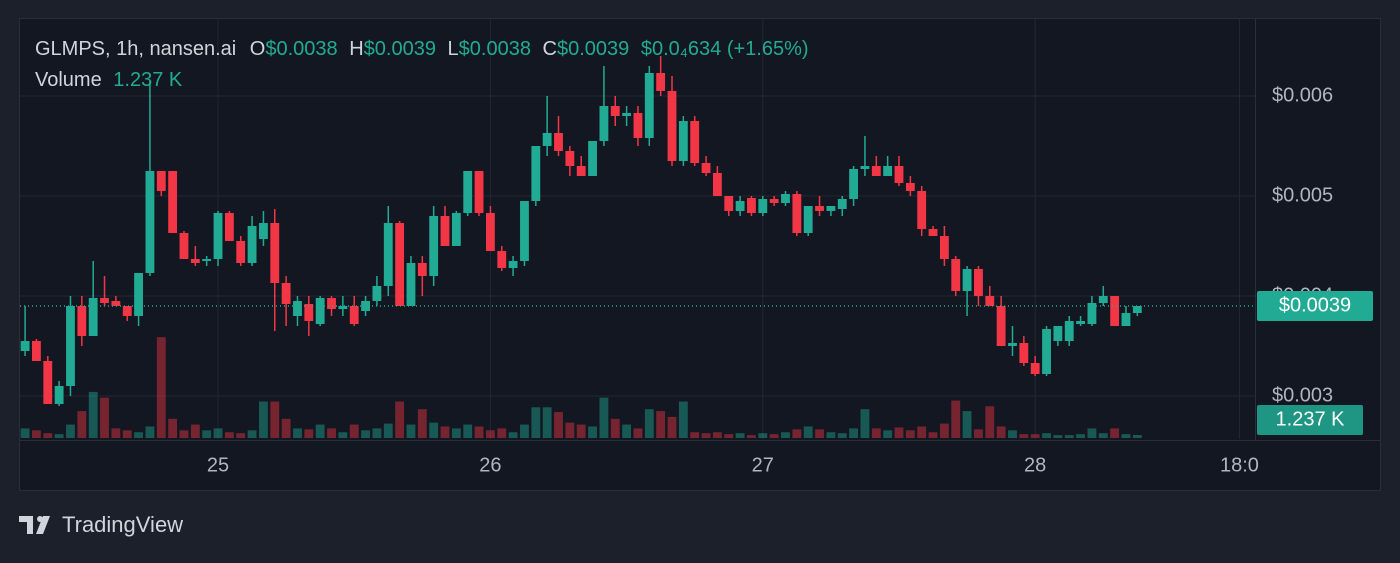 The height and width of the screenshot is (563, 1400). What do you see at coordinates (1315, 305) in the screenshot?
I see `last-price-label: $0.0039` at bounding box center [1315, 305].